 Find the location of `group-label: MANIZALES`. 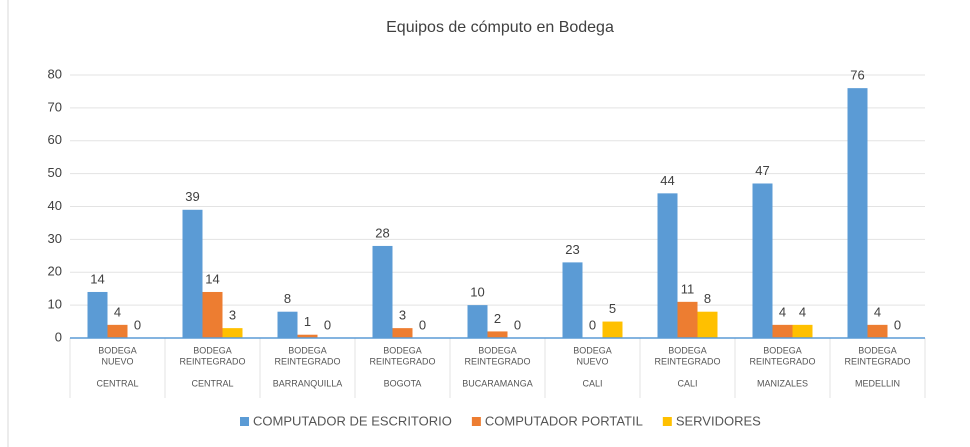

group-label: MANIZALES is located at coordinates (782, 383).